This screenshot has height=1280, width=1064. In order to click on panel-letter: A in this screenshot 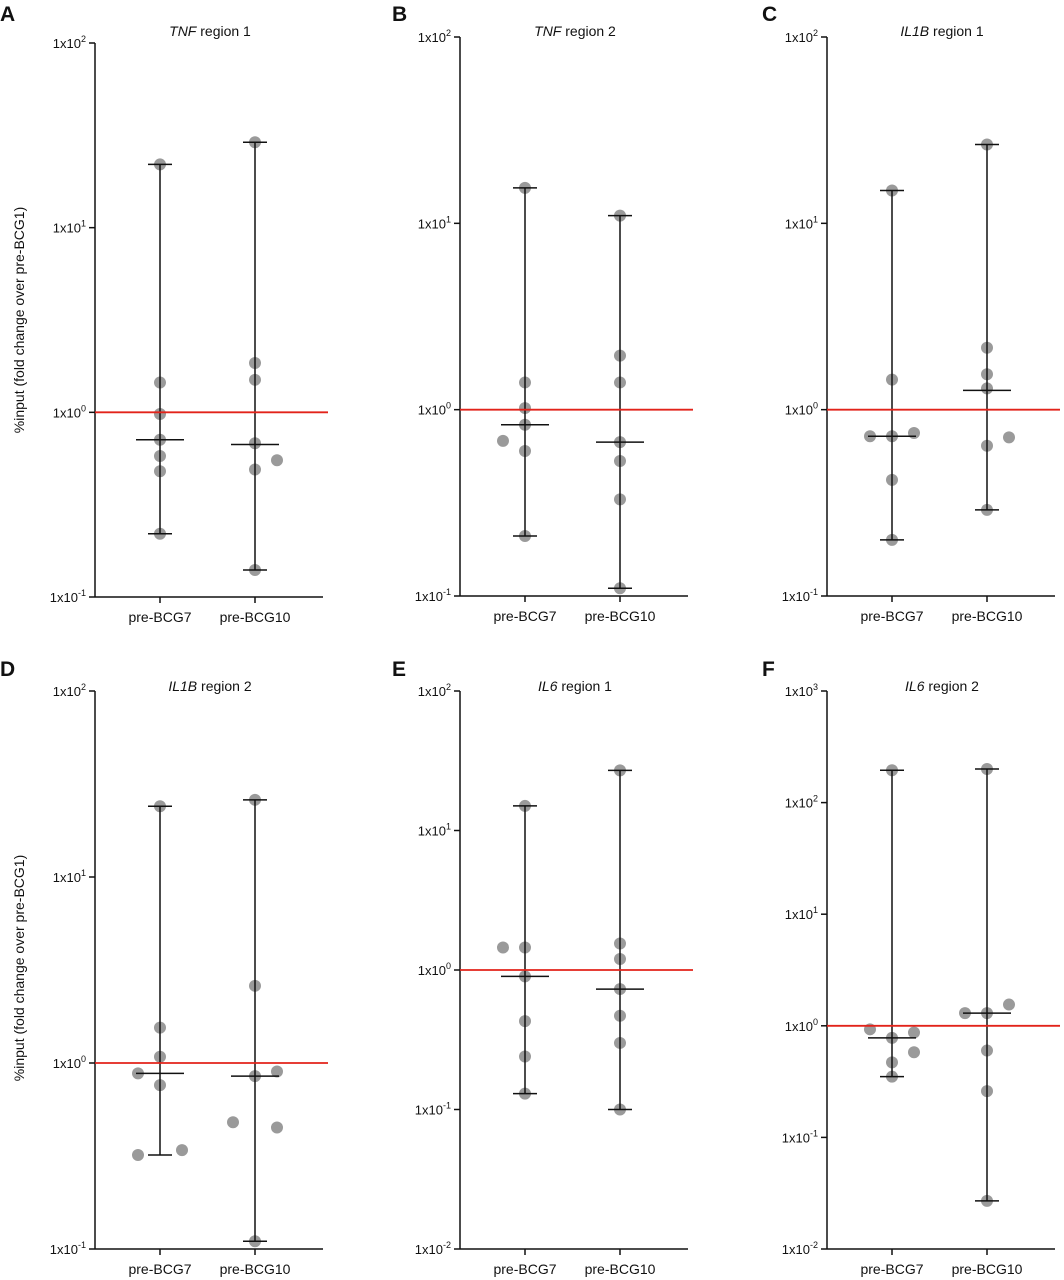, I will do `click(7, 14)`.